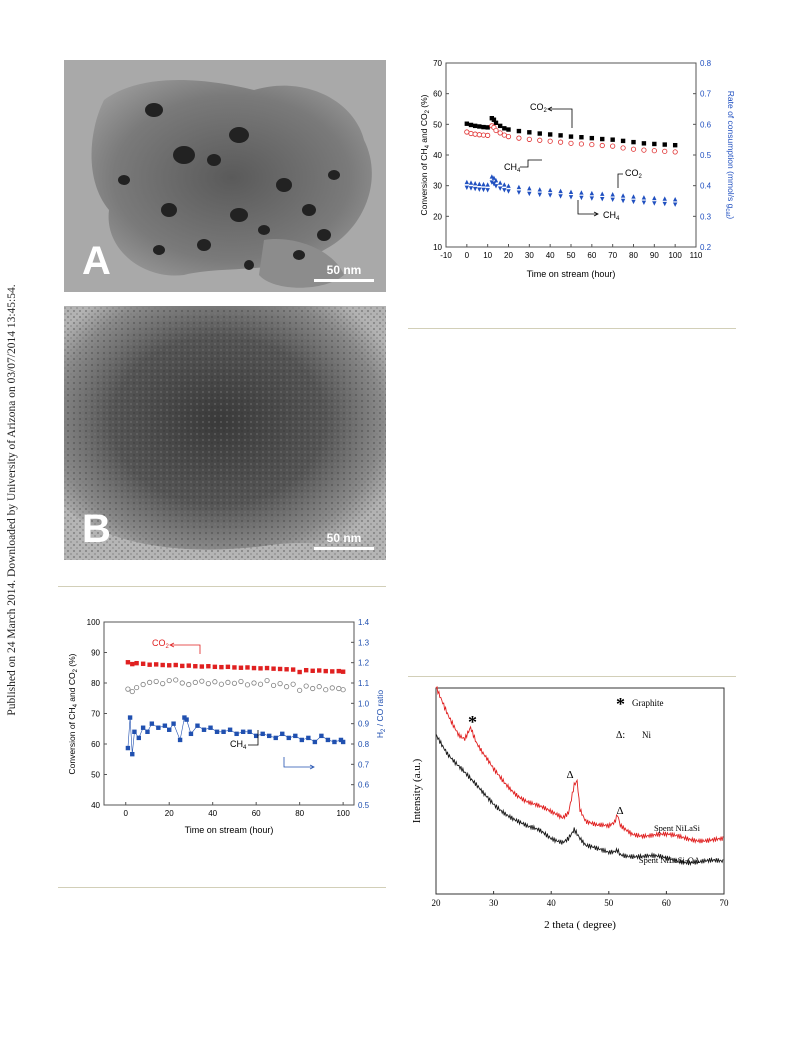 This screenshot has width=793, height=1039. What do you see at coordinates (598, 211) in the screenshot?
I see `ch4-series-label-2: CH4` at bounding box center [598, 211].